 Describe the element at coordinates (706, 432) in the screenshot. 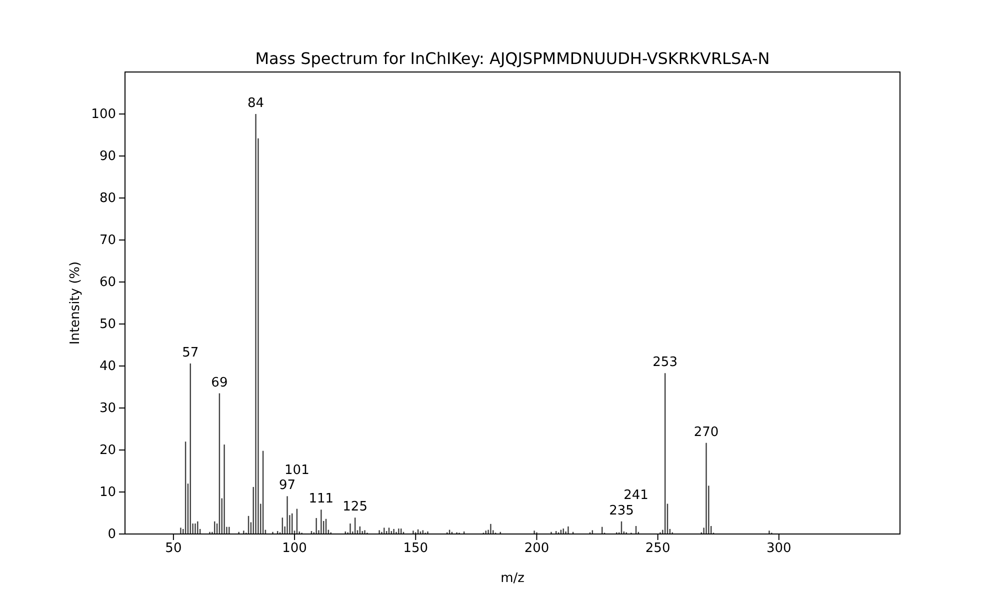

I see `annotation: 270` at that location.